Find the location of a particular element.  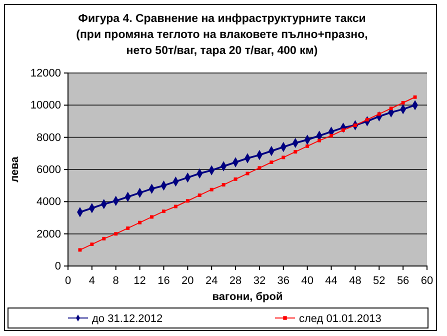

x-tick-label: 36 is located at coordinates (283, 281).